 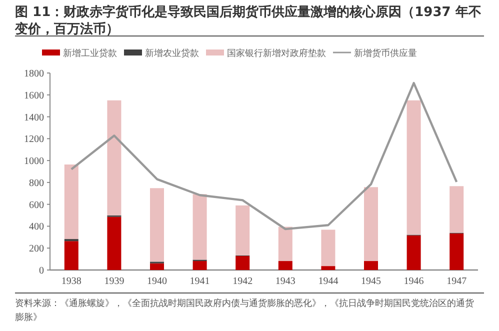 What do you see at coordinates (328, 281) in the screenshot?
I see `x-tick-label: 1944` at bounding box center [328, 281].